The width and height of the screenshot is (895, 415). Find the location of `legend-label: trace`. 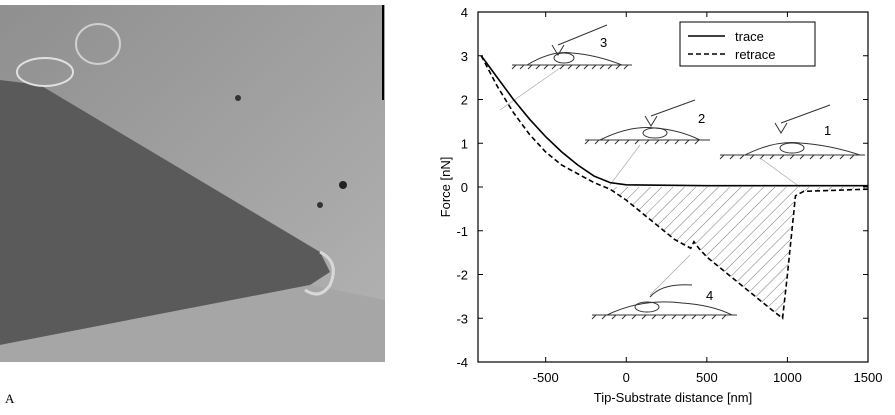

legend-label: trace is located at coordinates (749, 36).